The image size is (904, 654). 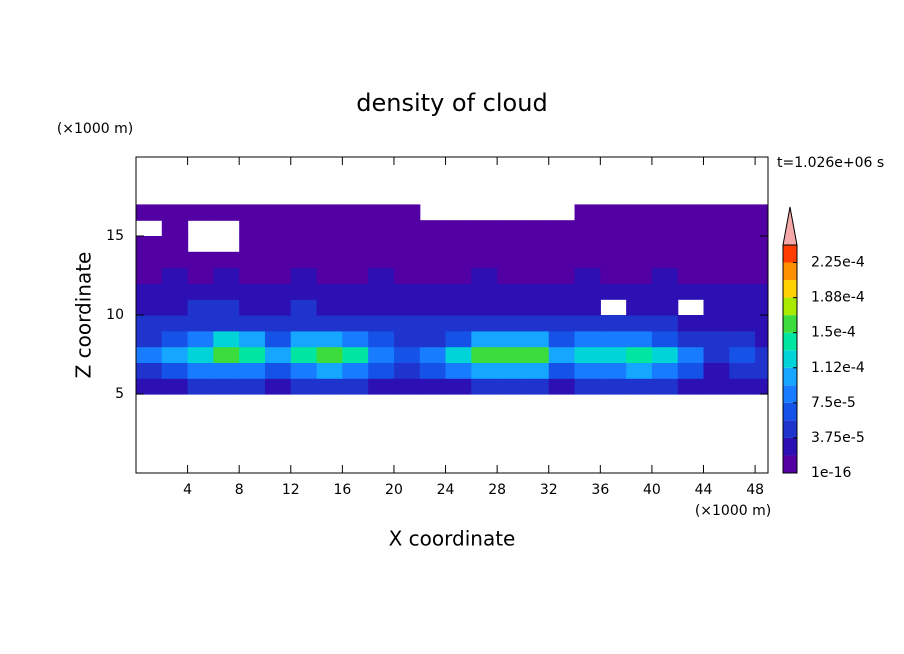 What do you see at coordinates (831, 473) in the screenshot?
I see `colorbar-tick-label: 1e-16` at bounding box center [831, 473].